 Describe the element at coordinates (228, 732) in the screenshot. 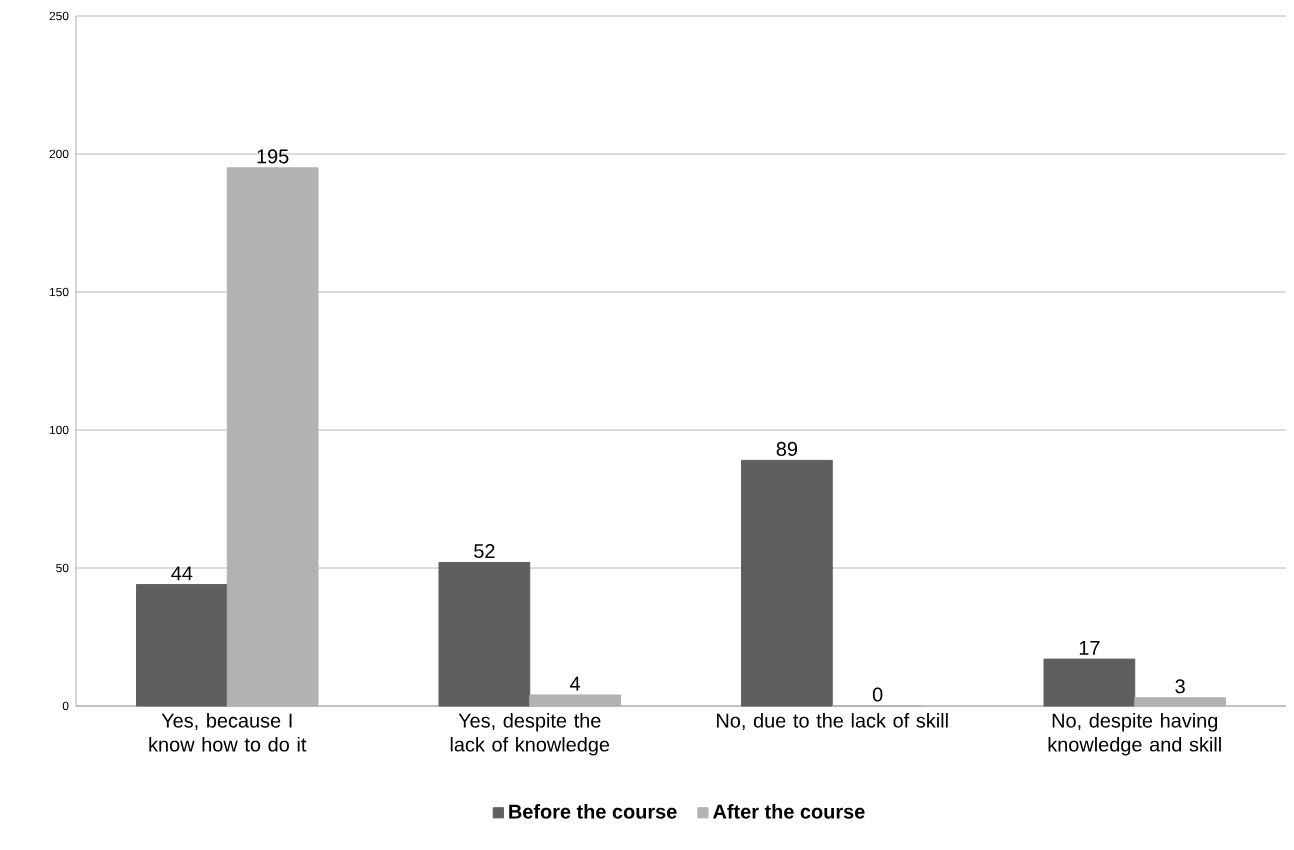

I see `x-tick-label: Yes, because I know how to do it` at that location.